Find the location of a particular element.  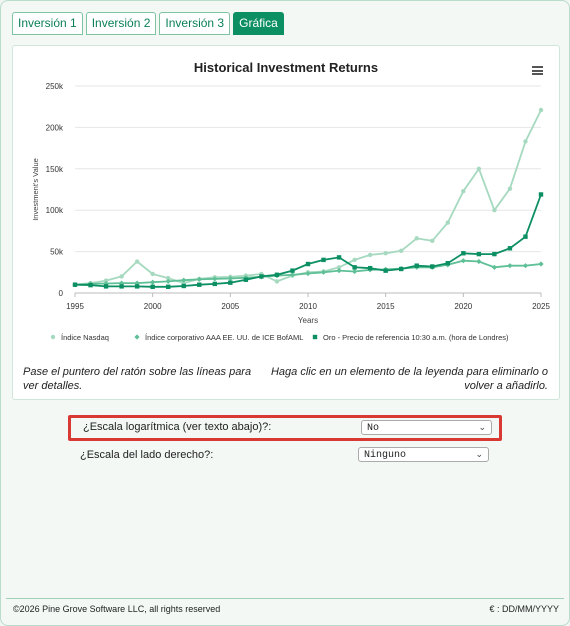

tab-grafica: Gráfica is located at coordinates (258, 23).